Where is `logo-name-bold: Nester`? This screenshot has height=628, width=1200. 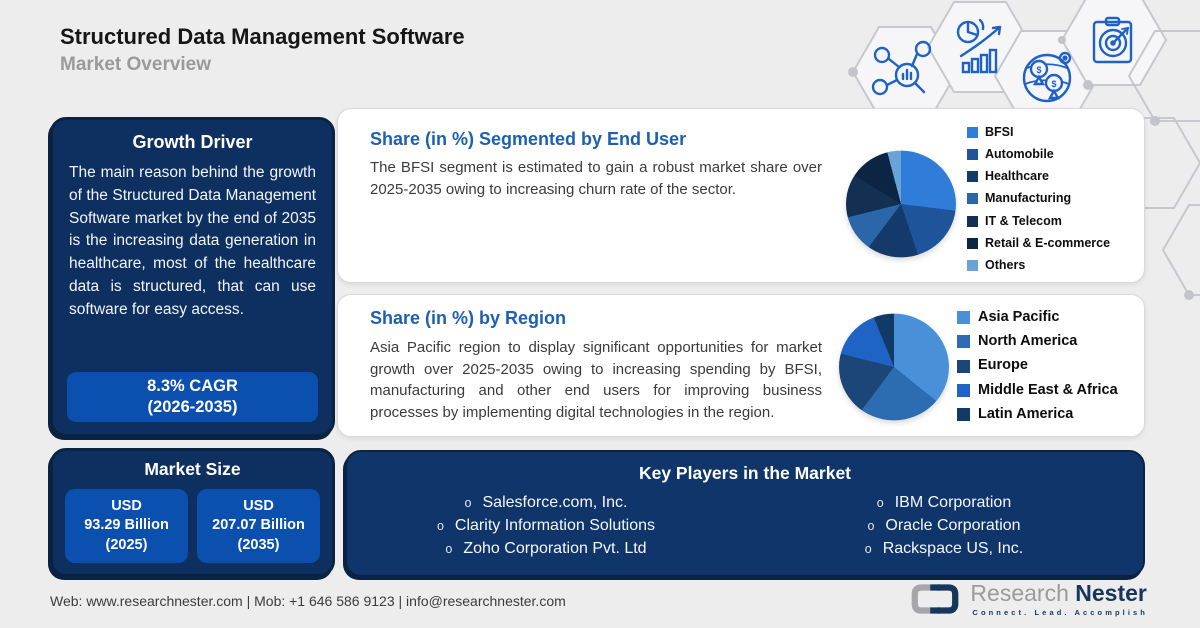 logo-name-bold: Nester is located at coordinates (1111, 592).